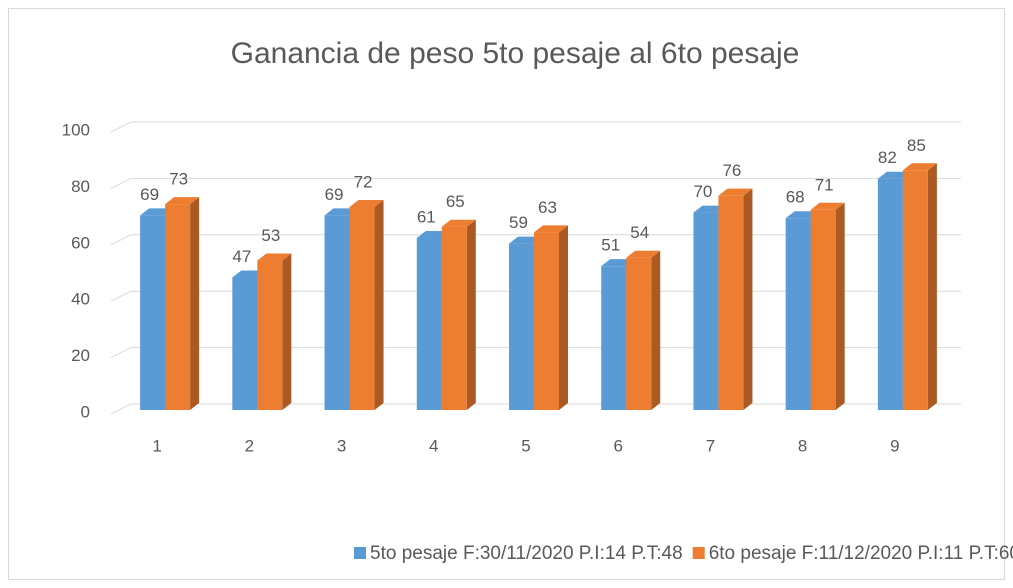  What do you see at coordinates (547, 207) in the screenshot?
I see `data-label: 63` at bounding box center [547, 207].